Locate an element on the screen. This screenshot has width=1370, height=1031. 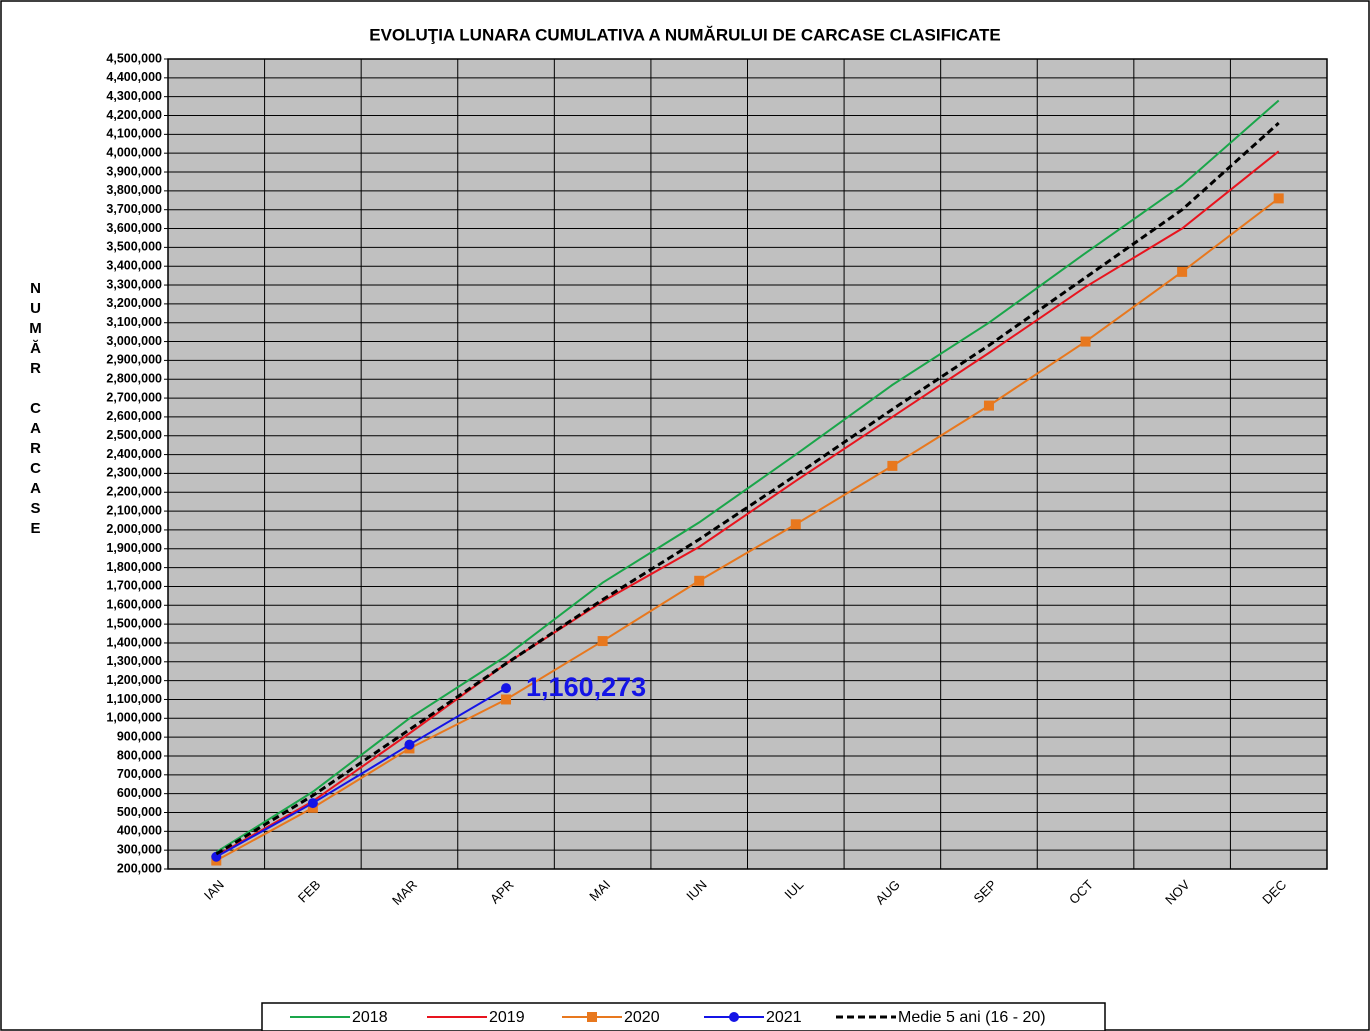
legend-label: 2021 is located at coordinates (784, 1017).